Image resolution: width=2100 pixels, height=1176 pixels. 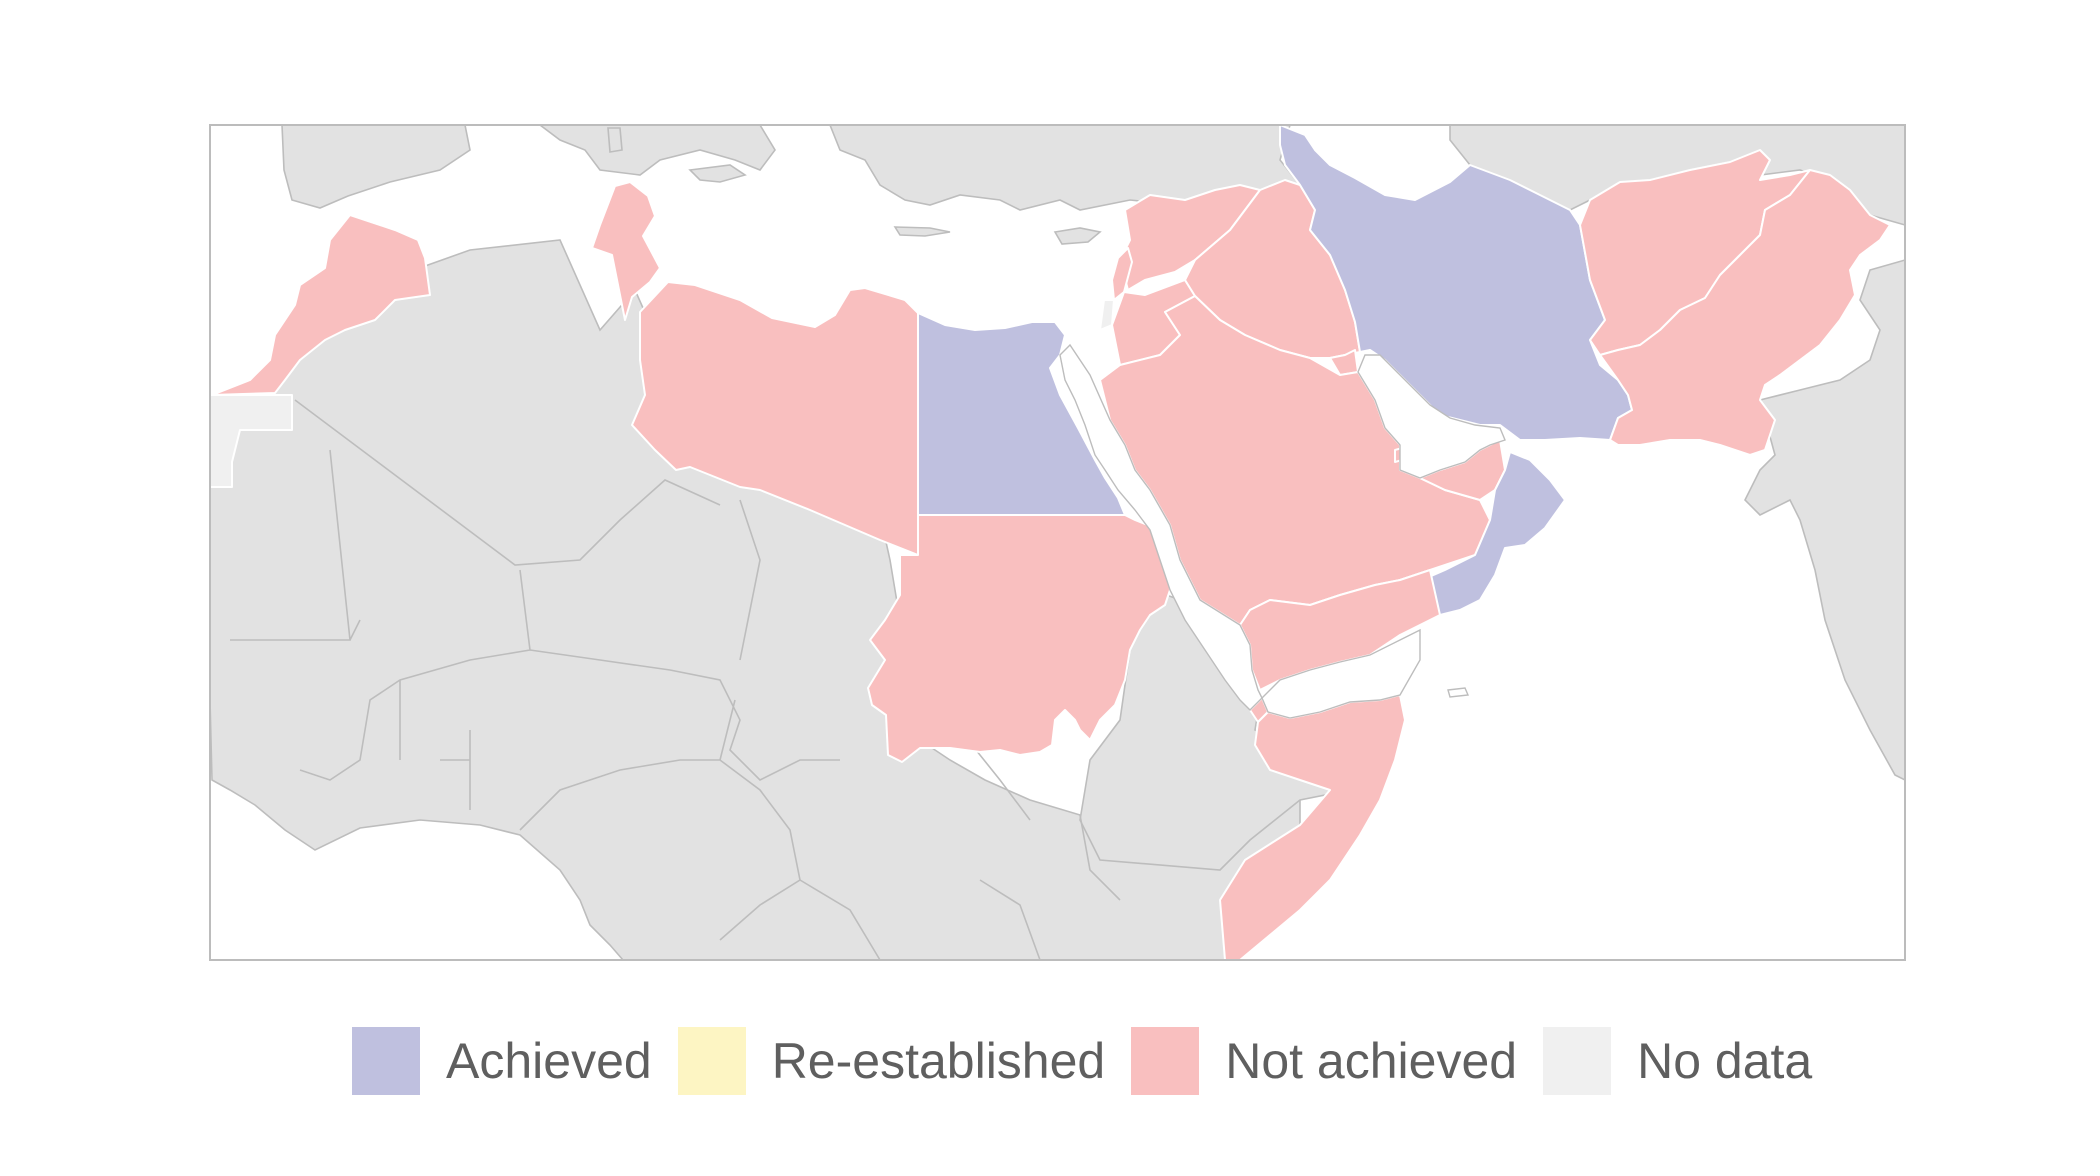 I want to click on legend-label-achieved: Achieved, so click(x=549, y=1061).